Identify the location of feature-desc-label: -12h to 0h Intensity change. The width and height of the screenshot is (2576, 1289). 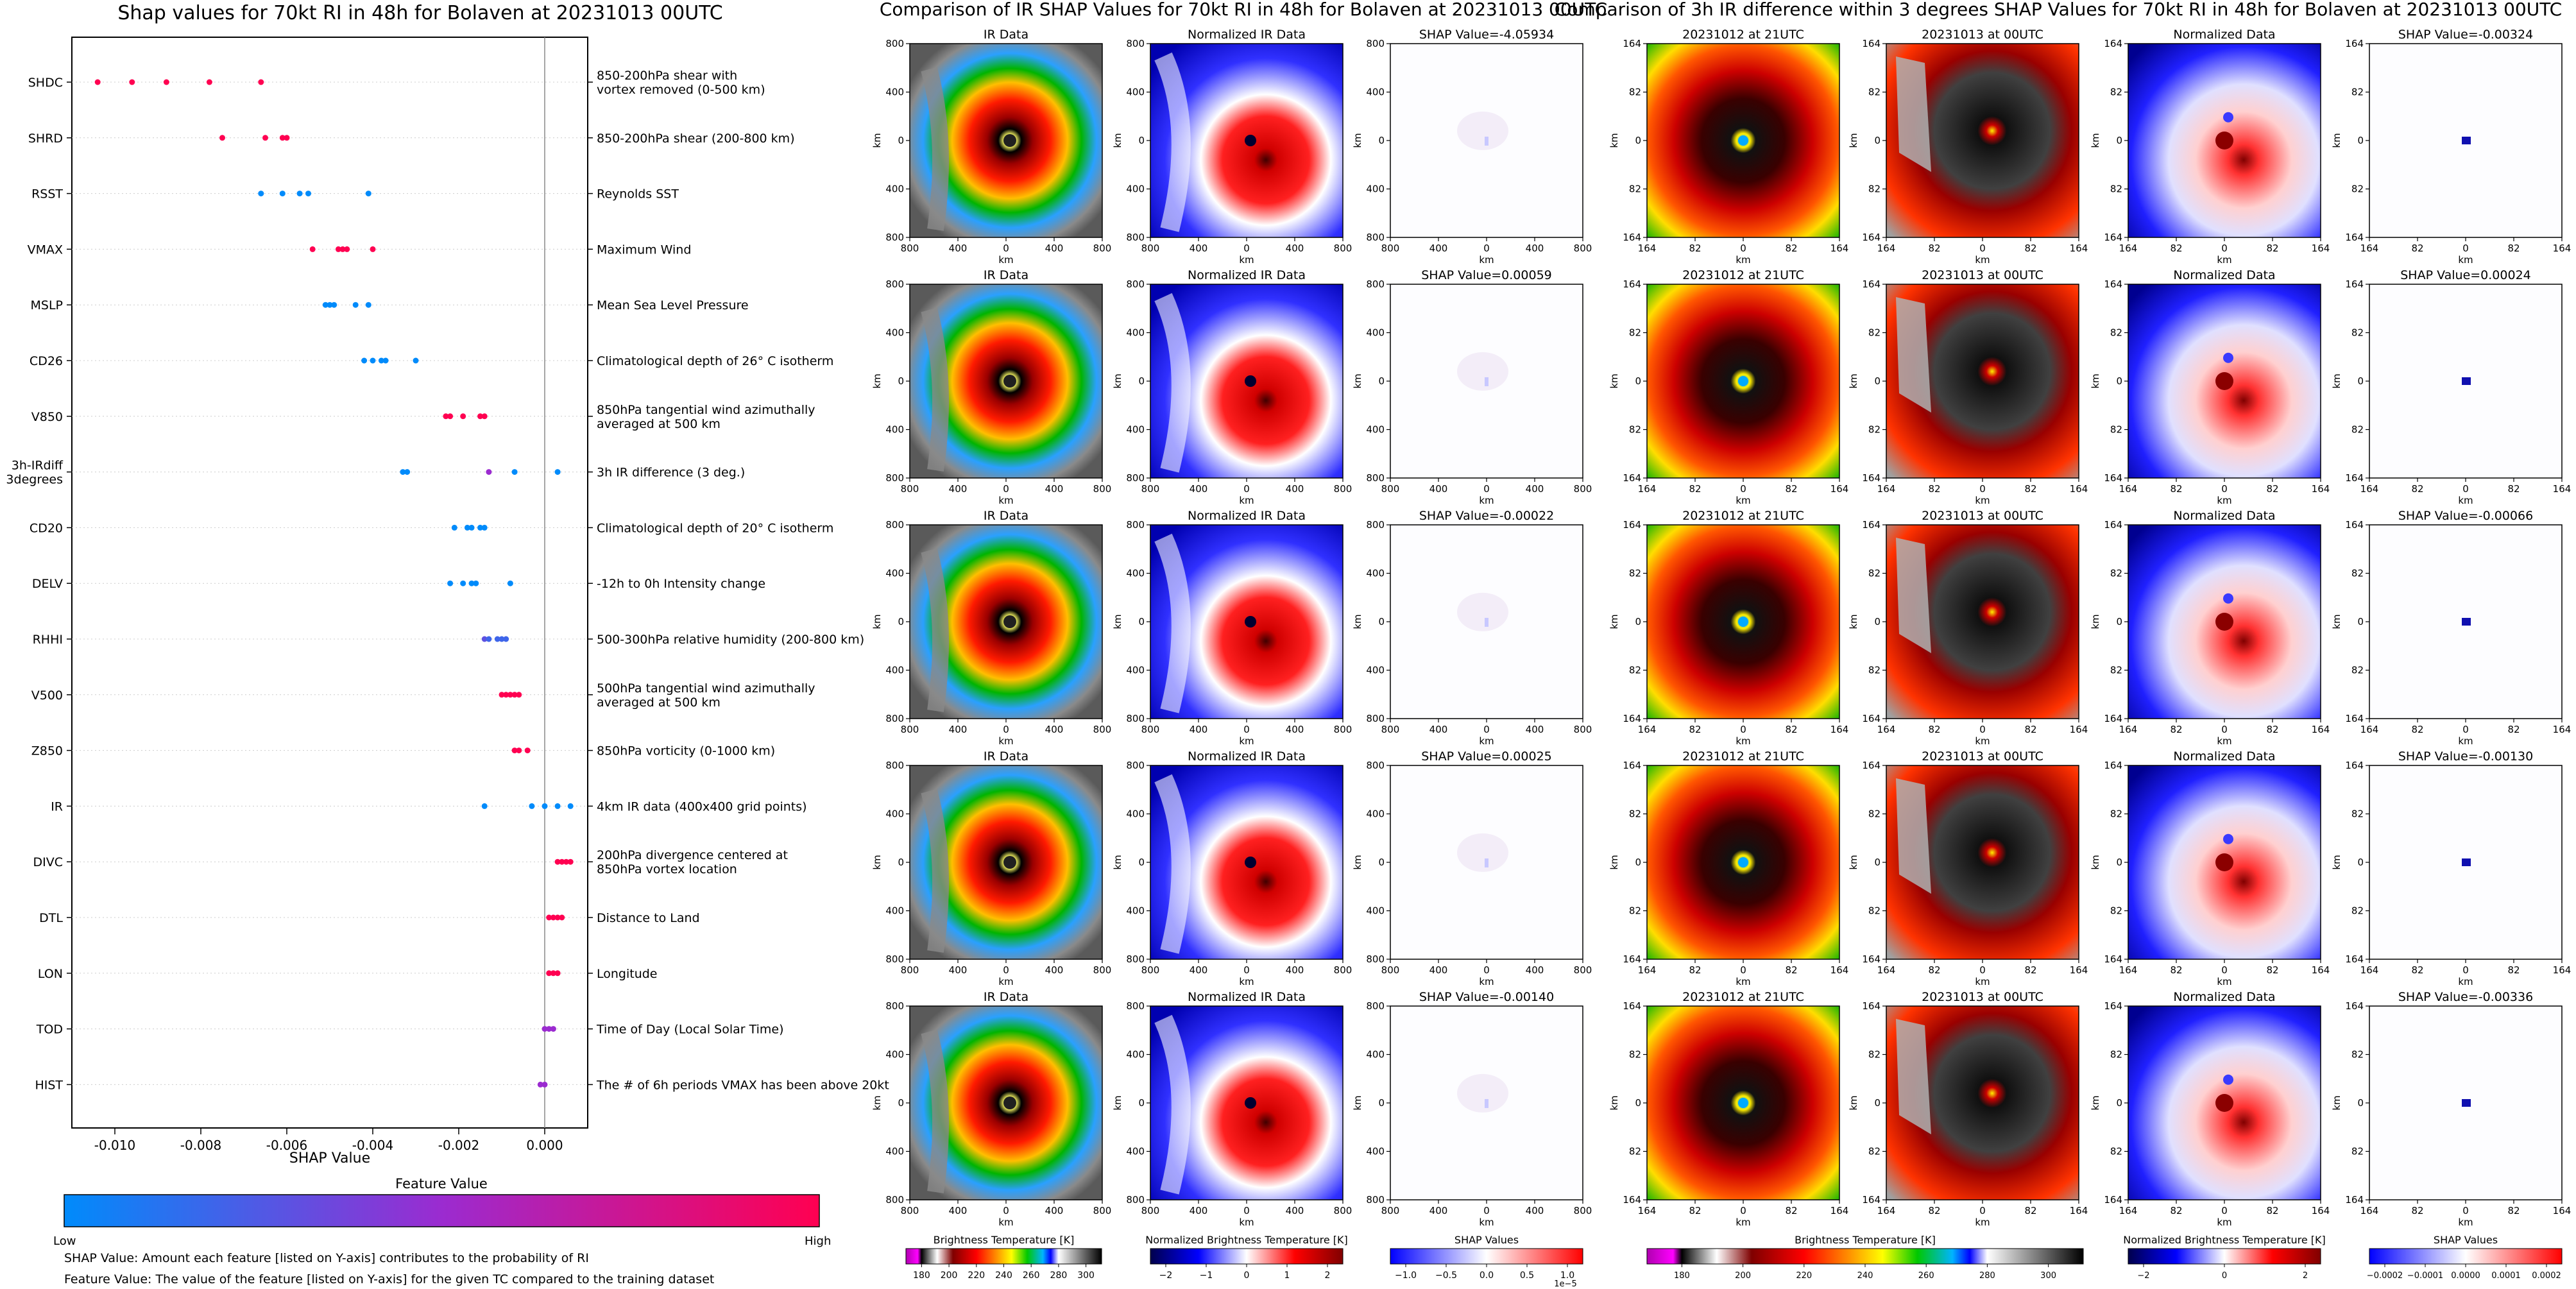
(681, 584).